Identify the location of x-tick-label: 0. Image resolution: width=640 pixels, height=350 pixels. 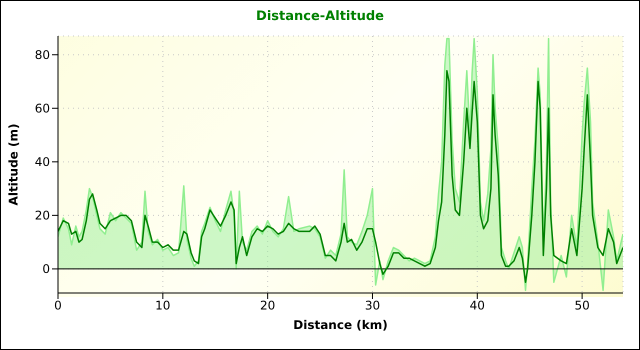
(58, 305).